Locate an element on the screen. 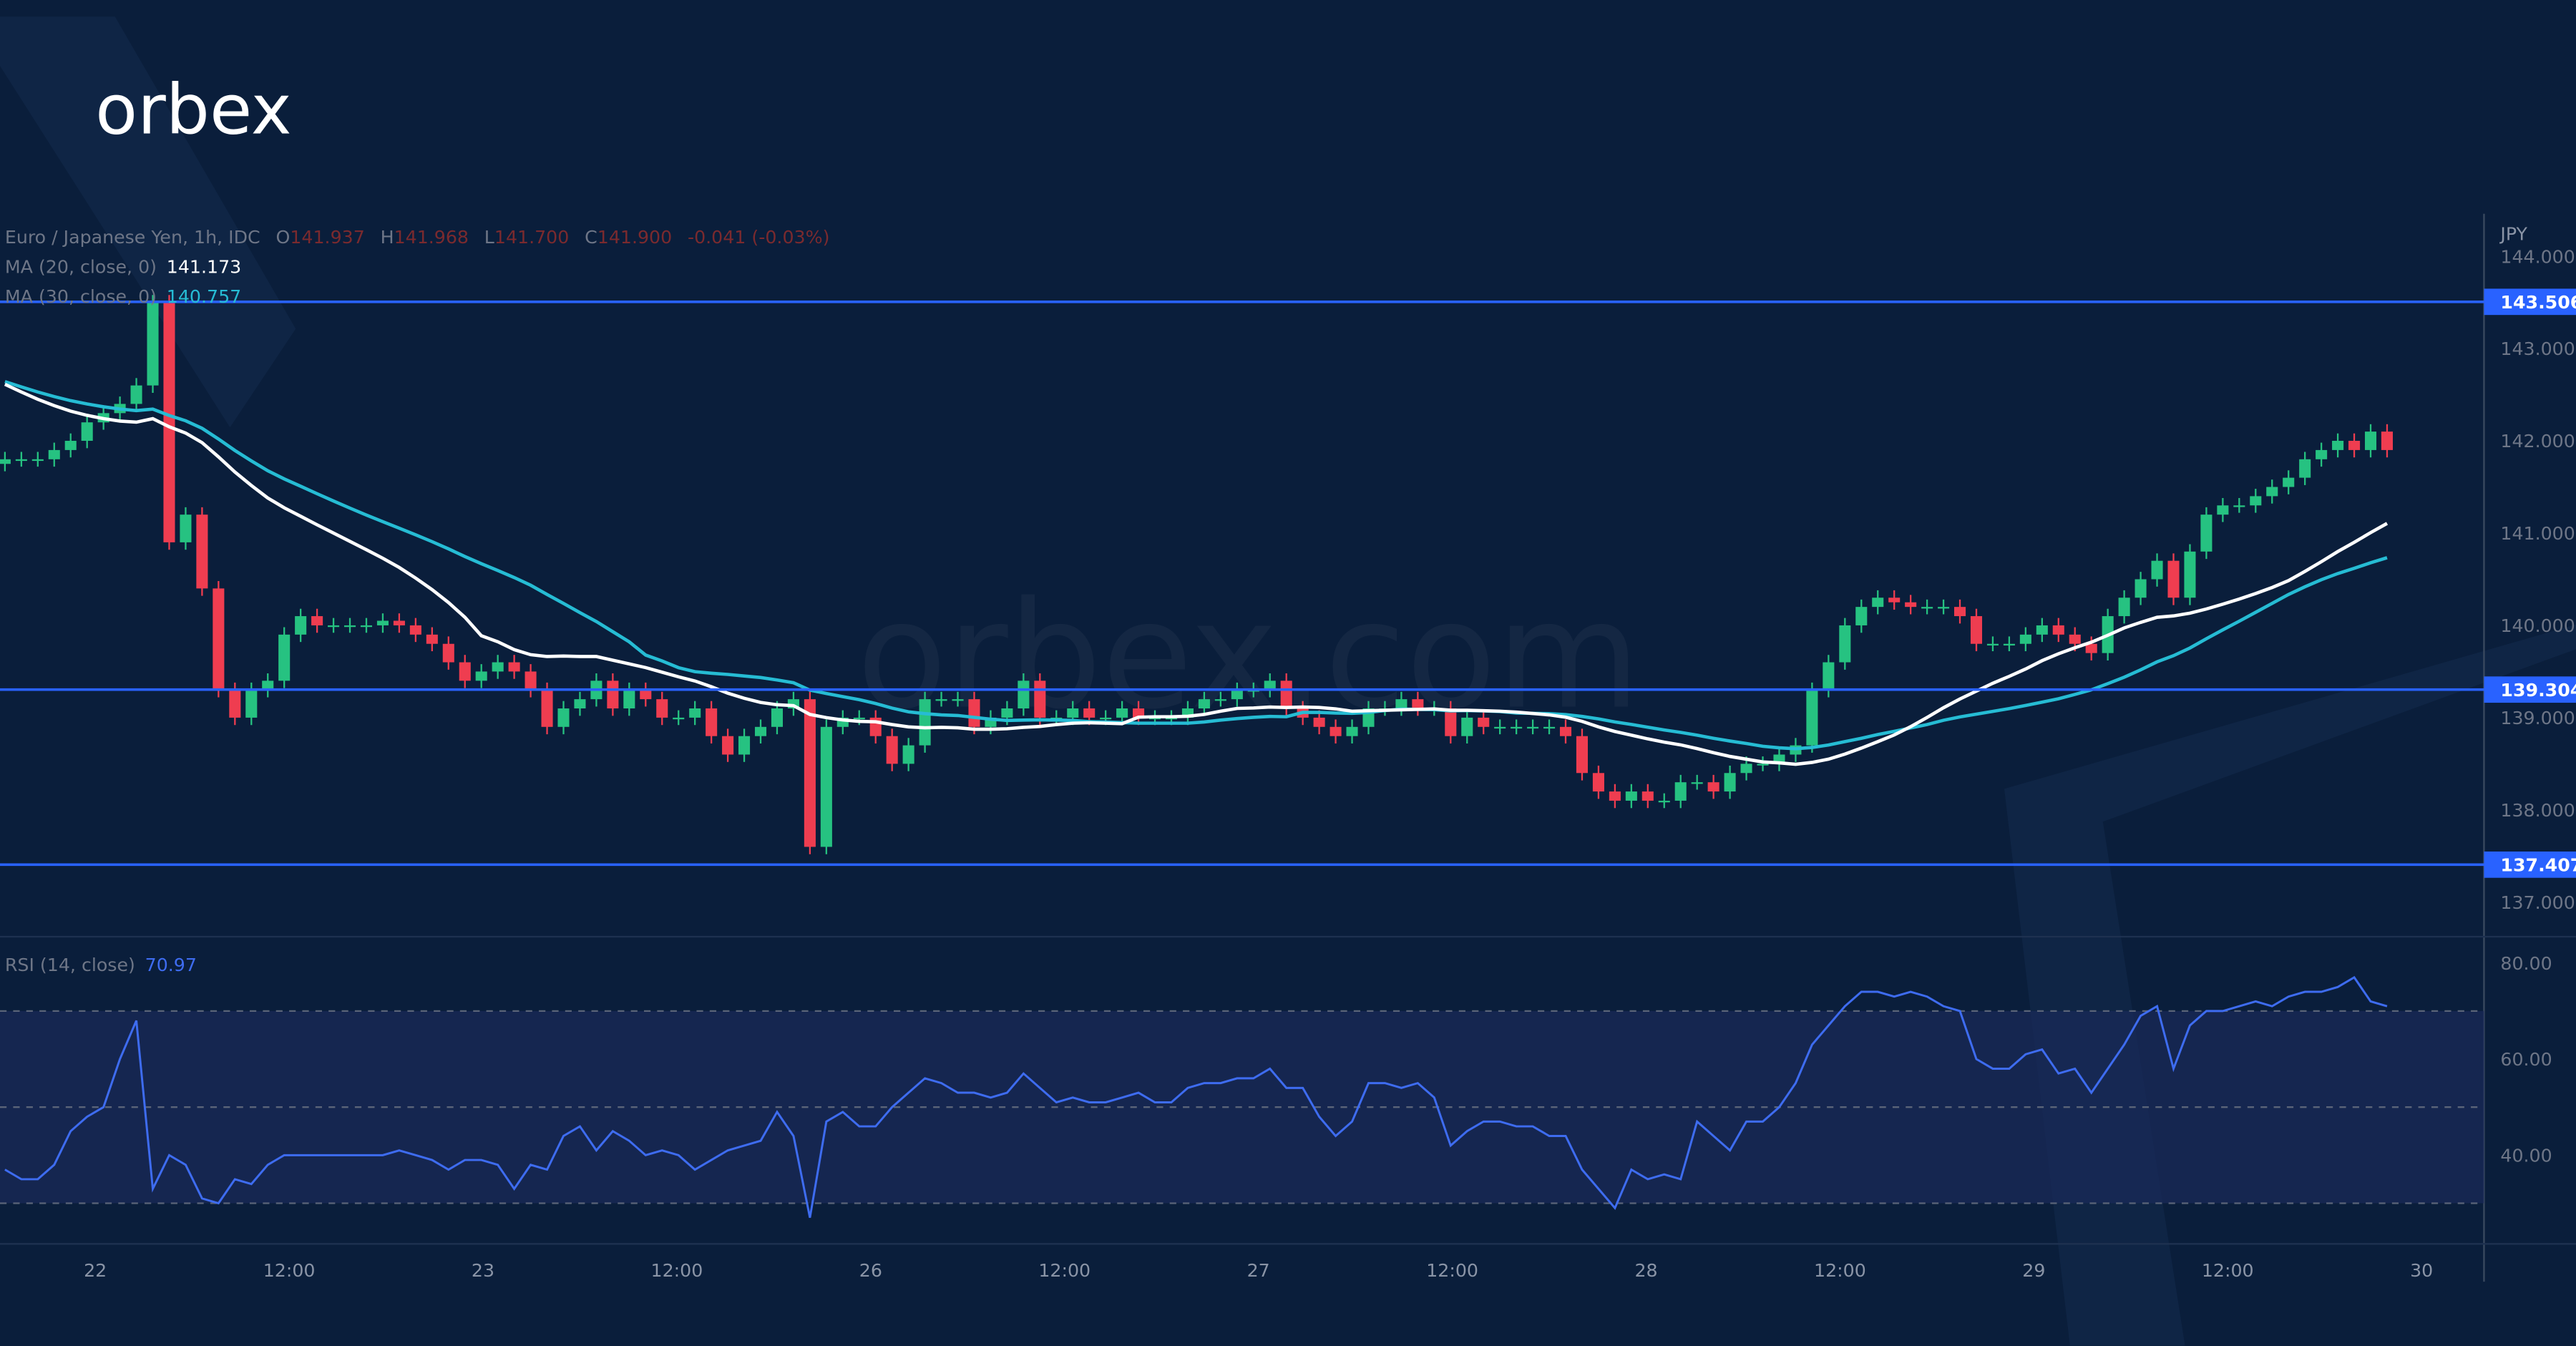  rsi-tick-label: 80.00 is located at coordinates (2526, 963).